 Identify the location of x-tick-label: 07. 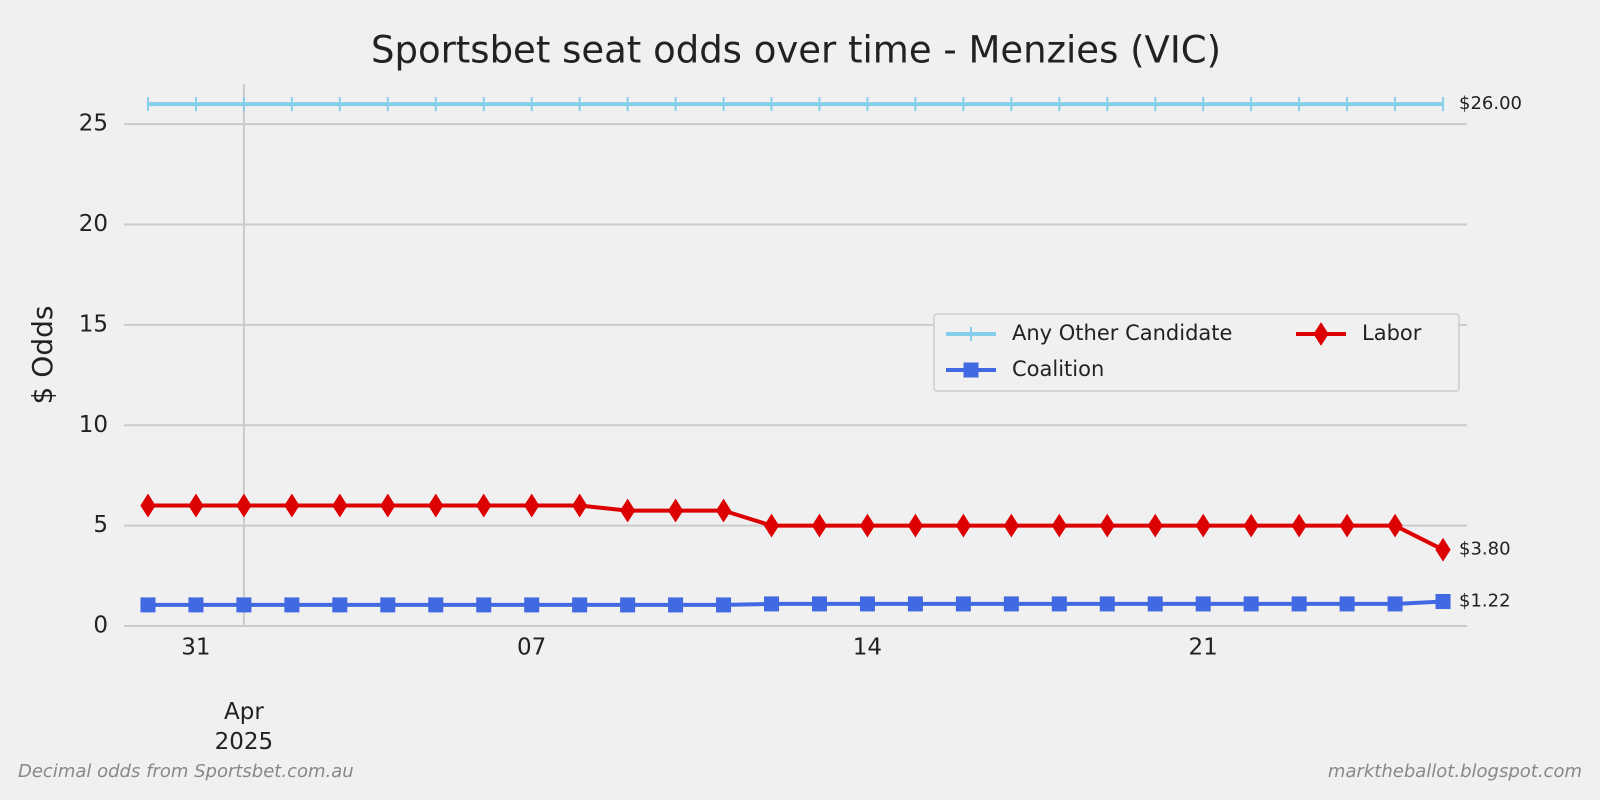
(531, 648).